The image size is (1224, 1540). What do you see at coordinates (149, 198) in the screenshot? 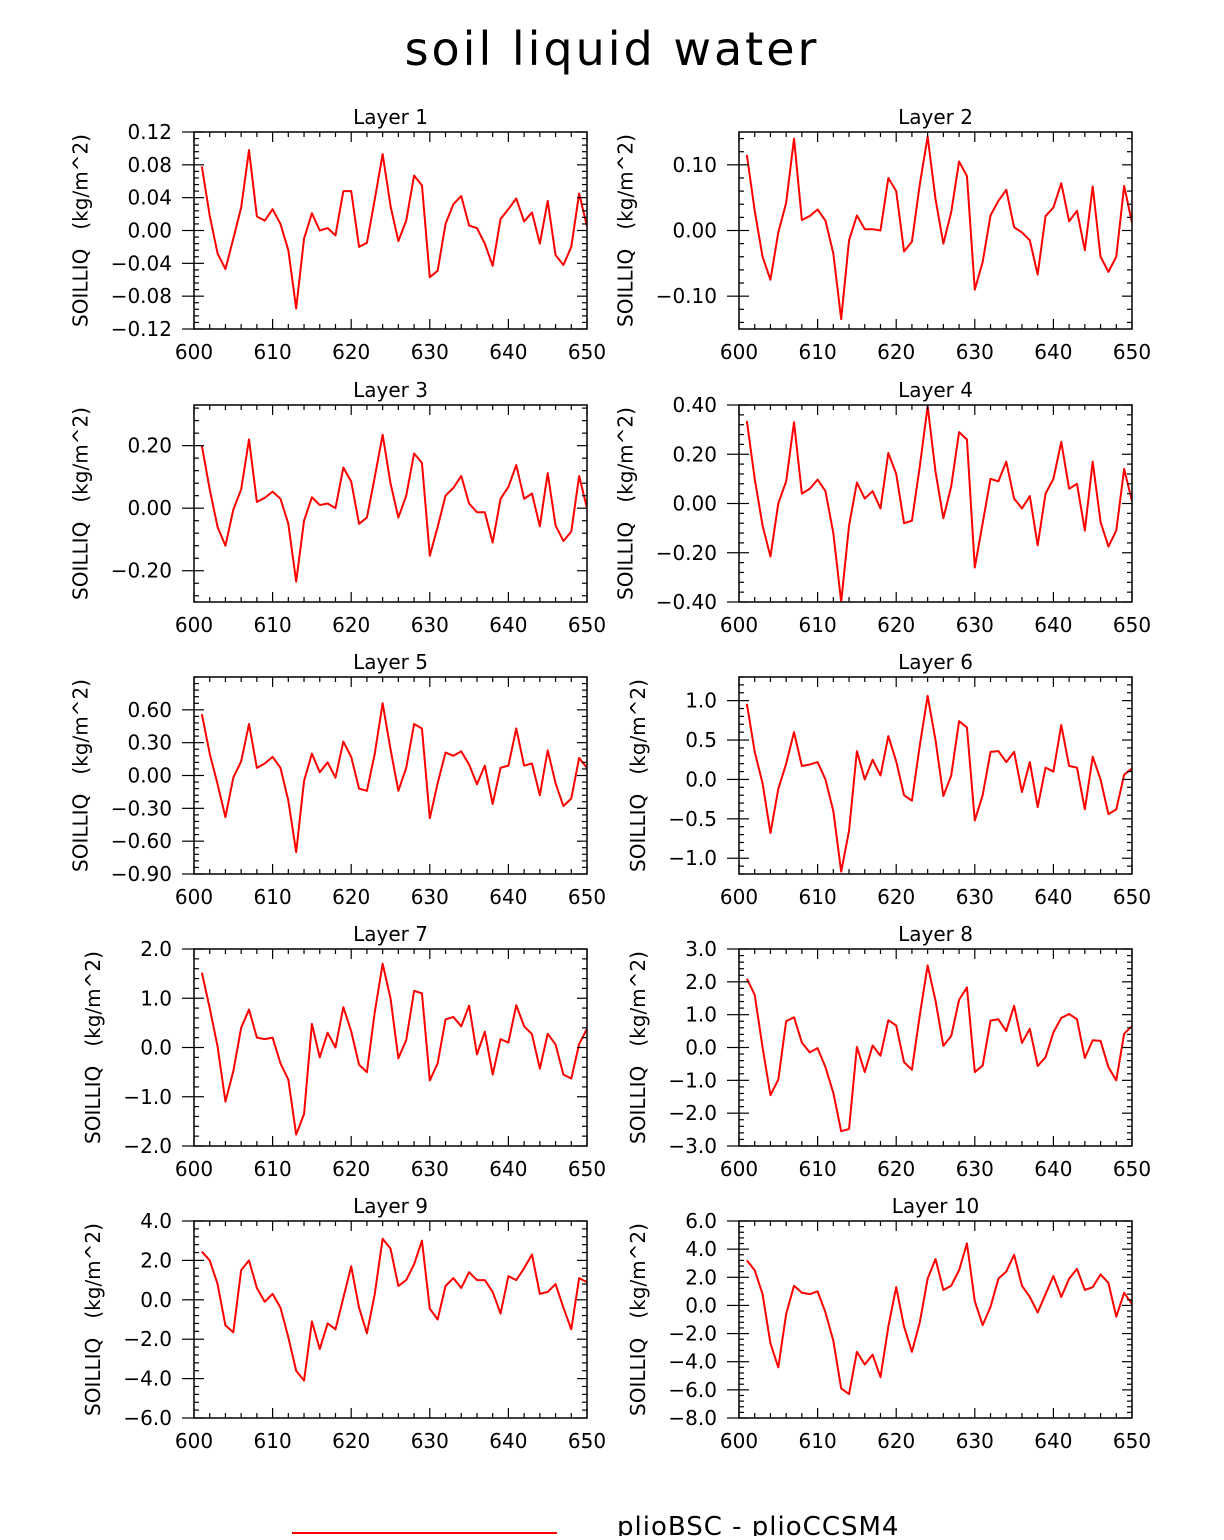
I see `y-tick-label: 0.04` at bounding box center [149, 198].